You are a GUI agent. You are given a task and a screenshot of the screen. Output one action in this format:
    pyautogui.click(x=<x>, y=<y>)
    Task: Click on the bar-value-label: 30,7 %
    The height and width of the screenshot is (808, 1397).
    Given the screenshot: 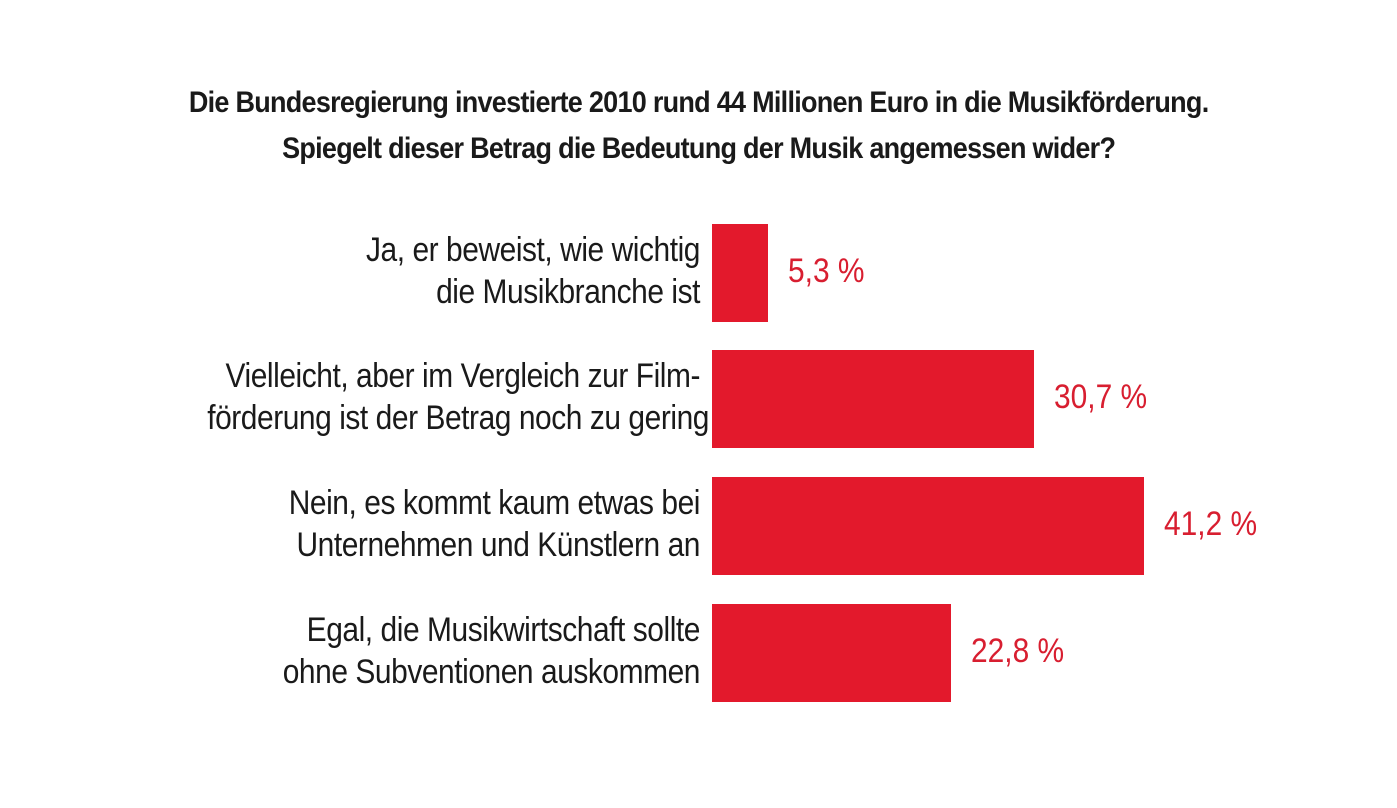 What is the action you would take?
    pyautogui.click(x=1101, y=397)
    